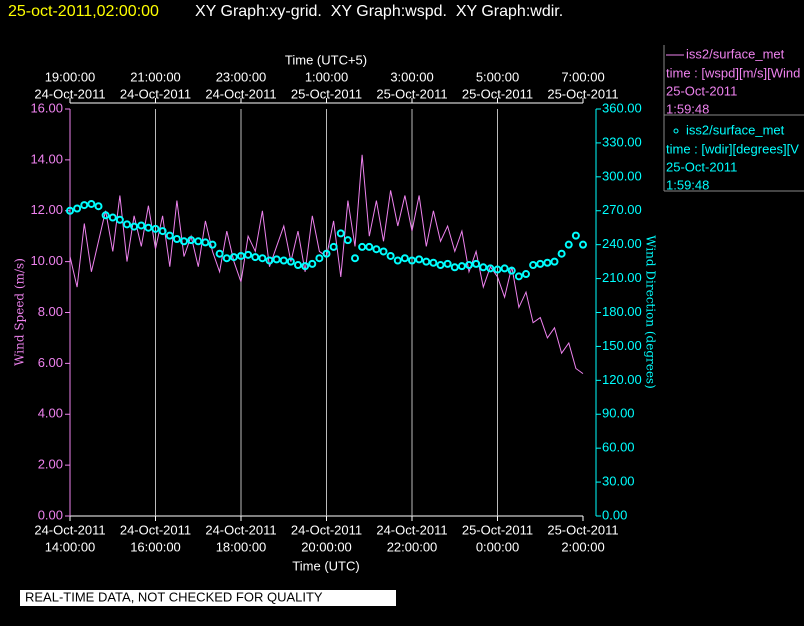 Image resolution: width=804 pixels, height=626 pixels. Describe the element at coordinates (50, 413) in the screenshot. I see `y-tick-label: 4.00` at that location.